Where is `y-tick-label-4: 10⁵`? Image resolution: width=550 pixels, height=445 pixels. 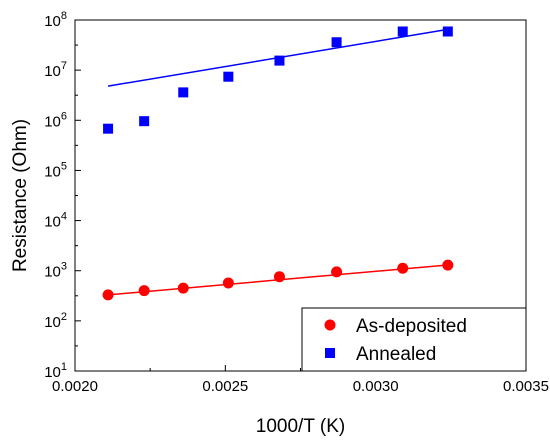 y-tick-label-4: 10⁵ is located at coordinates (55, 170).